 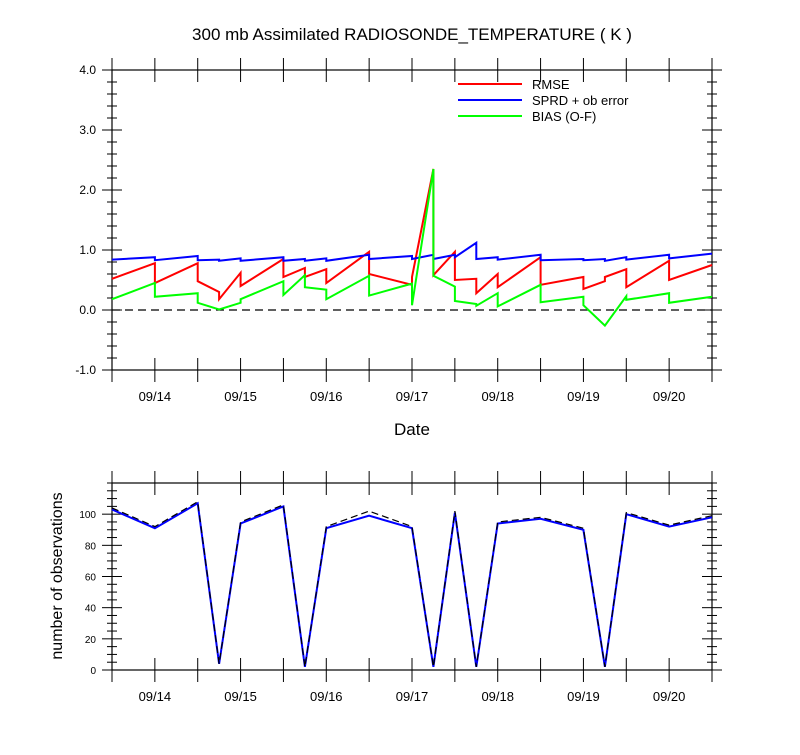 What do you see at coordinates (87, 310) in the screenshot?
I see `top-chart-y-tick-label: 0.0` at bounding box center [87, 310].